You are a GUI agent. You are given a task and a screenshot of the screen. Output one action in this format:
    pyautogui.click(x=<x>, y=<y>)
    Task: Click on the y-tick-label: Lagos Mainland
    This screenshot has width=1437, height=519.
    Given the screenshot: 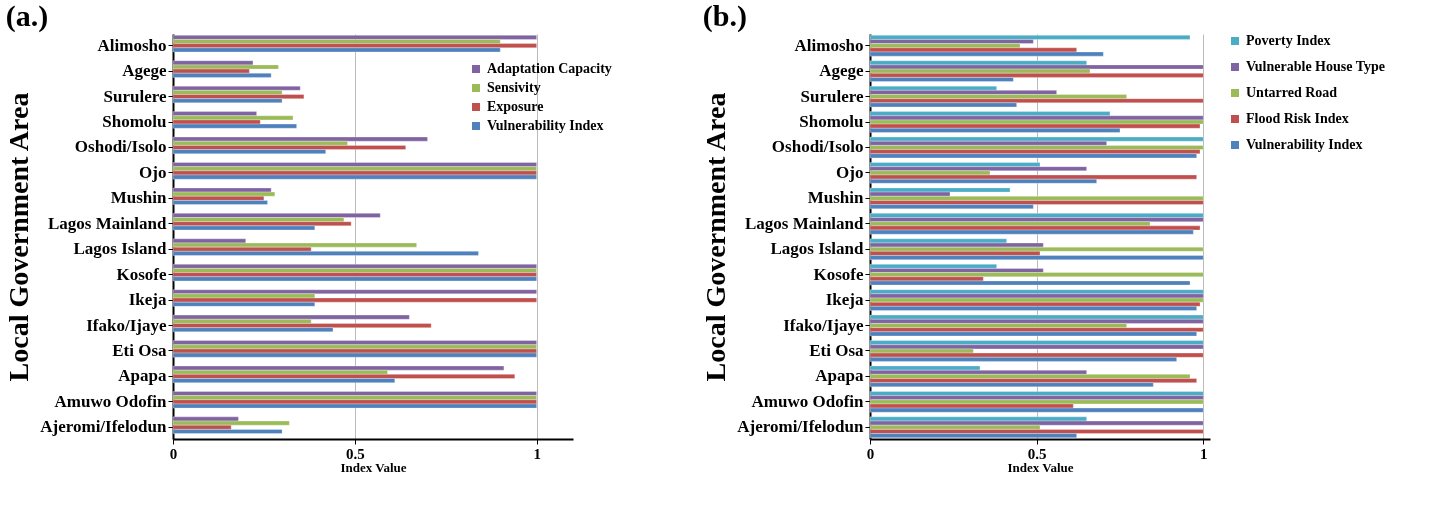 What is the action you would take?
    pyautogui.click(x=804, y=223)
    